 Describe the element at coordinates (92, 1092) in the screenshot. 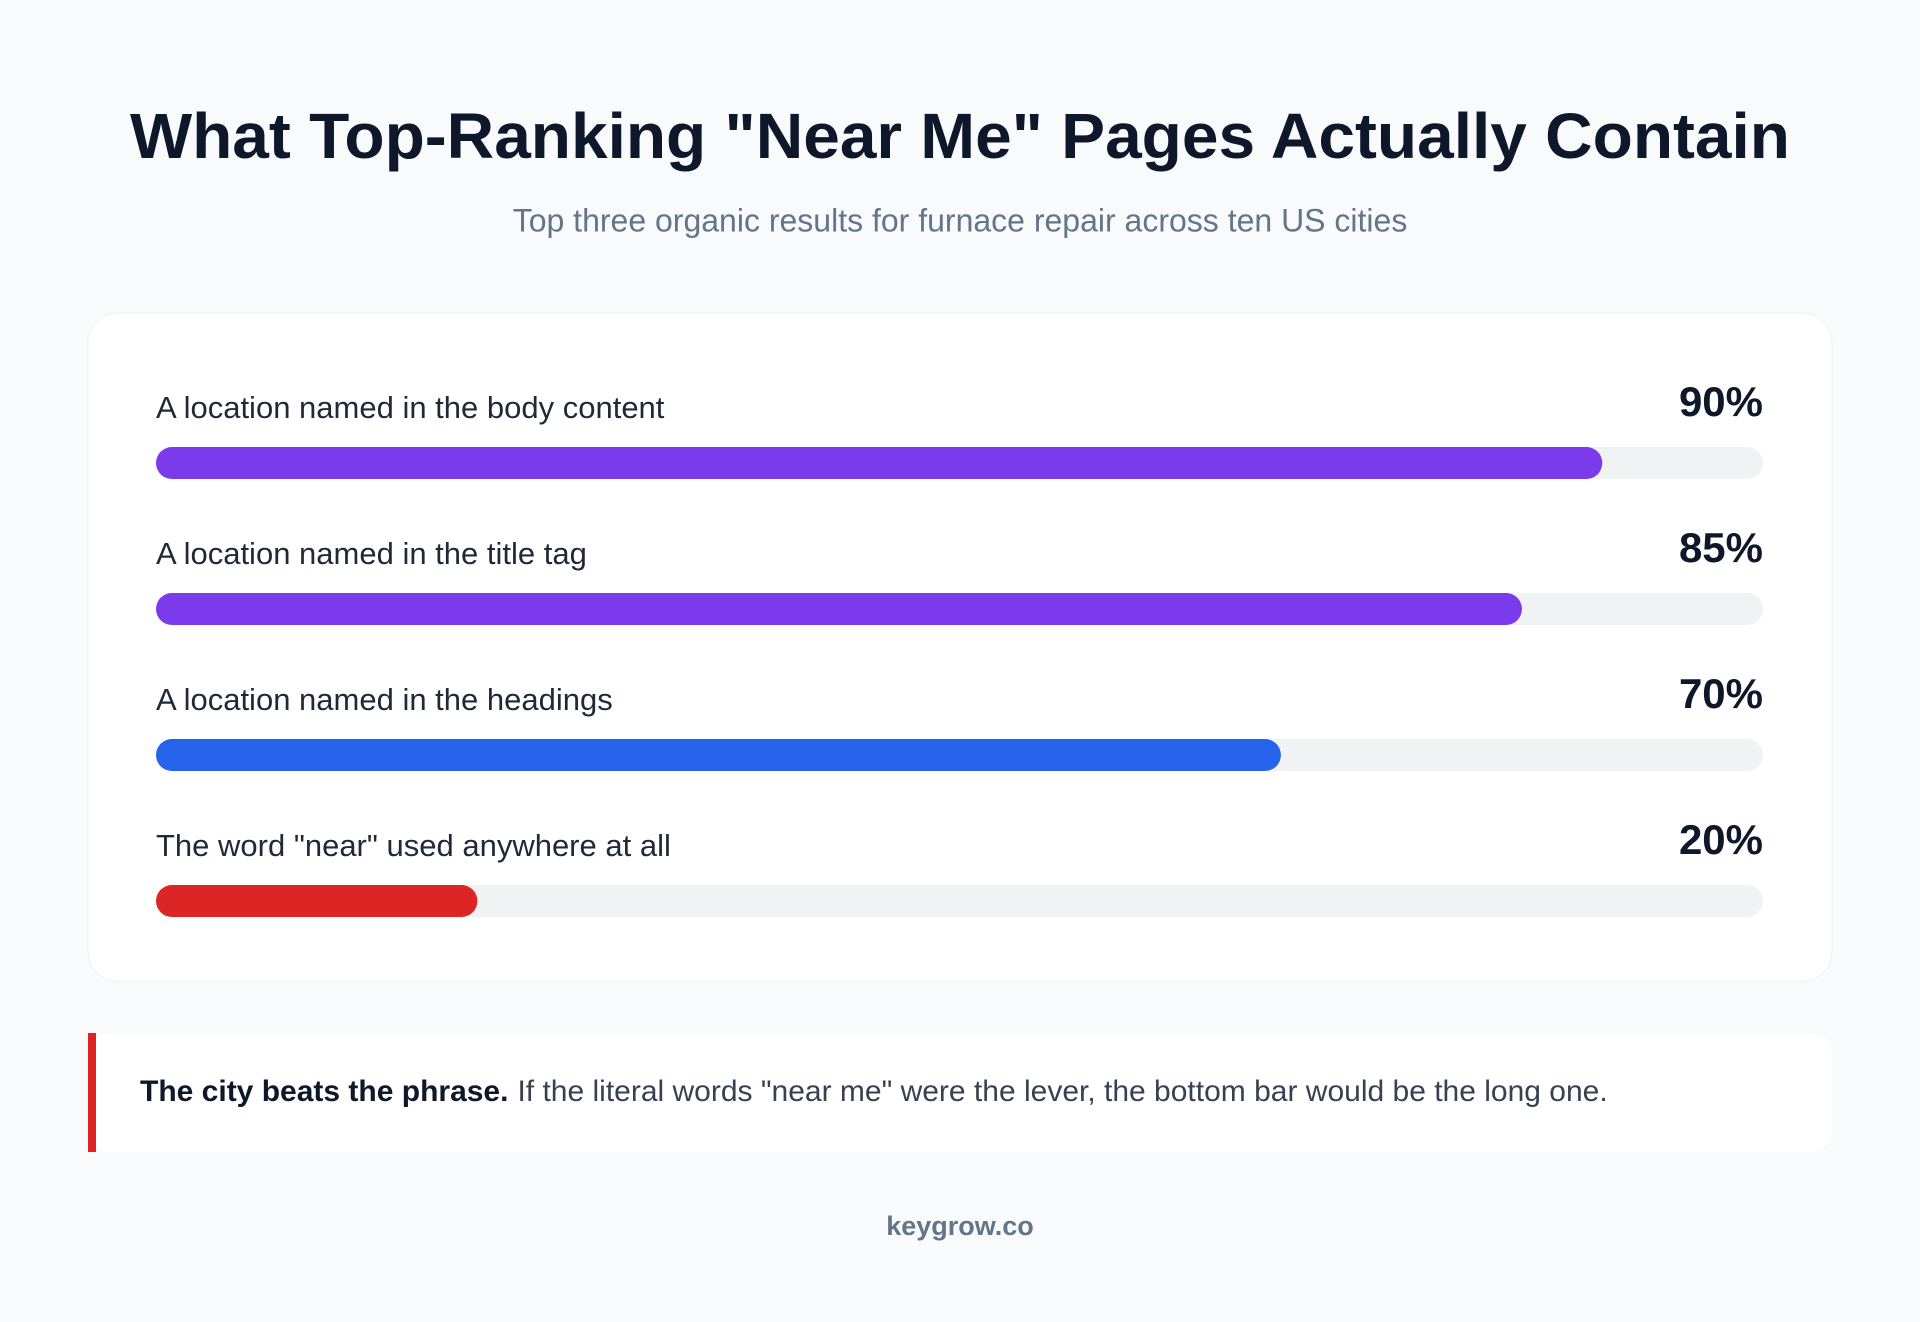

I see `callout-accent` at that location.